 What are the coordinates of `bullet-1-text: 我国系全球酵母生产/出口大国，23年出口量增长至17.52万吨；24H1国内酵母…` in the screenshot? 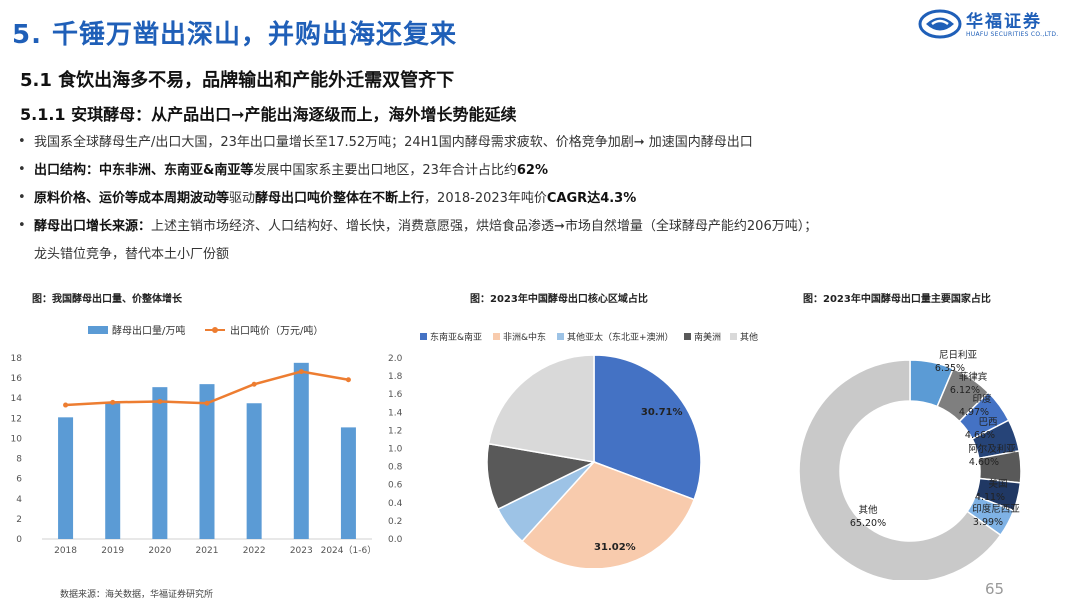 It's located at (393, 142).